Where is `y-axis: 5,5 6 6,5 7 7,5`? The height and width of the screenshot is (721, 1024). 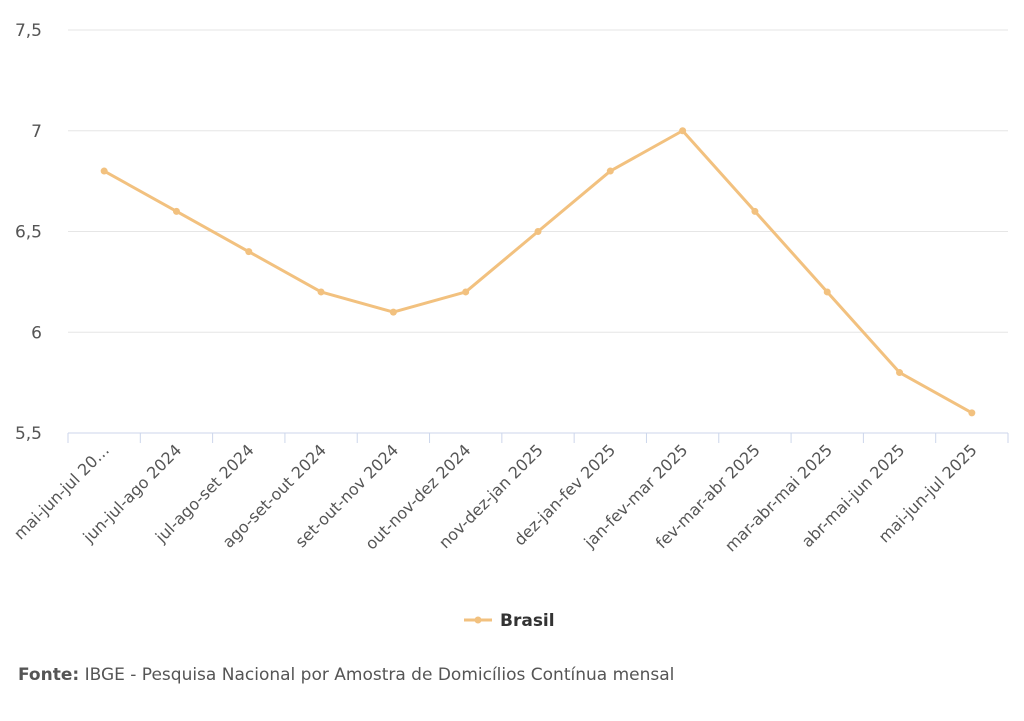
y-axis: 5,5 6 6,5 7 7,5 is located at coordinates (28, 232).